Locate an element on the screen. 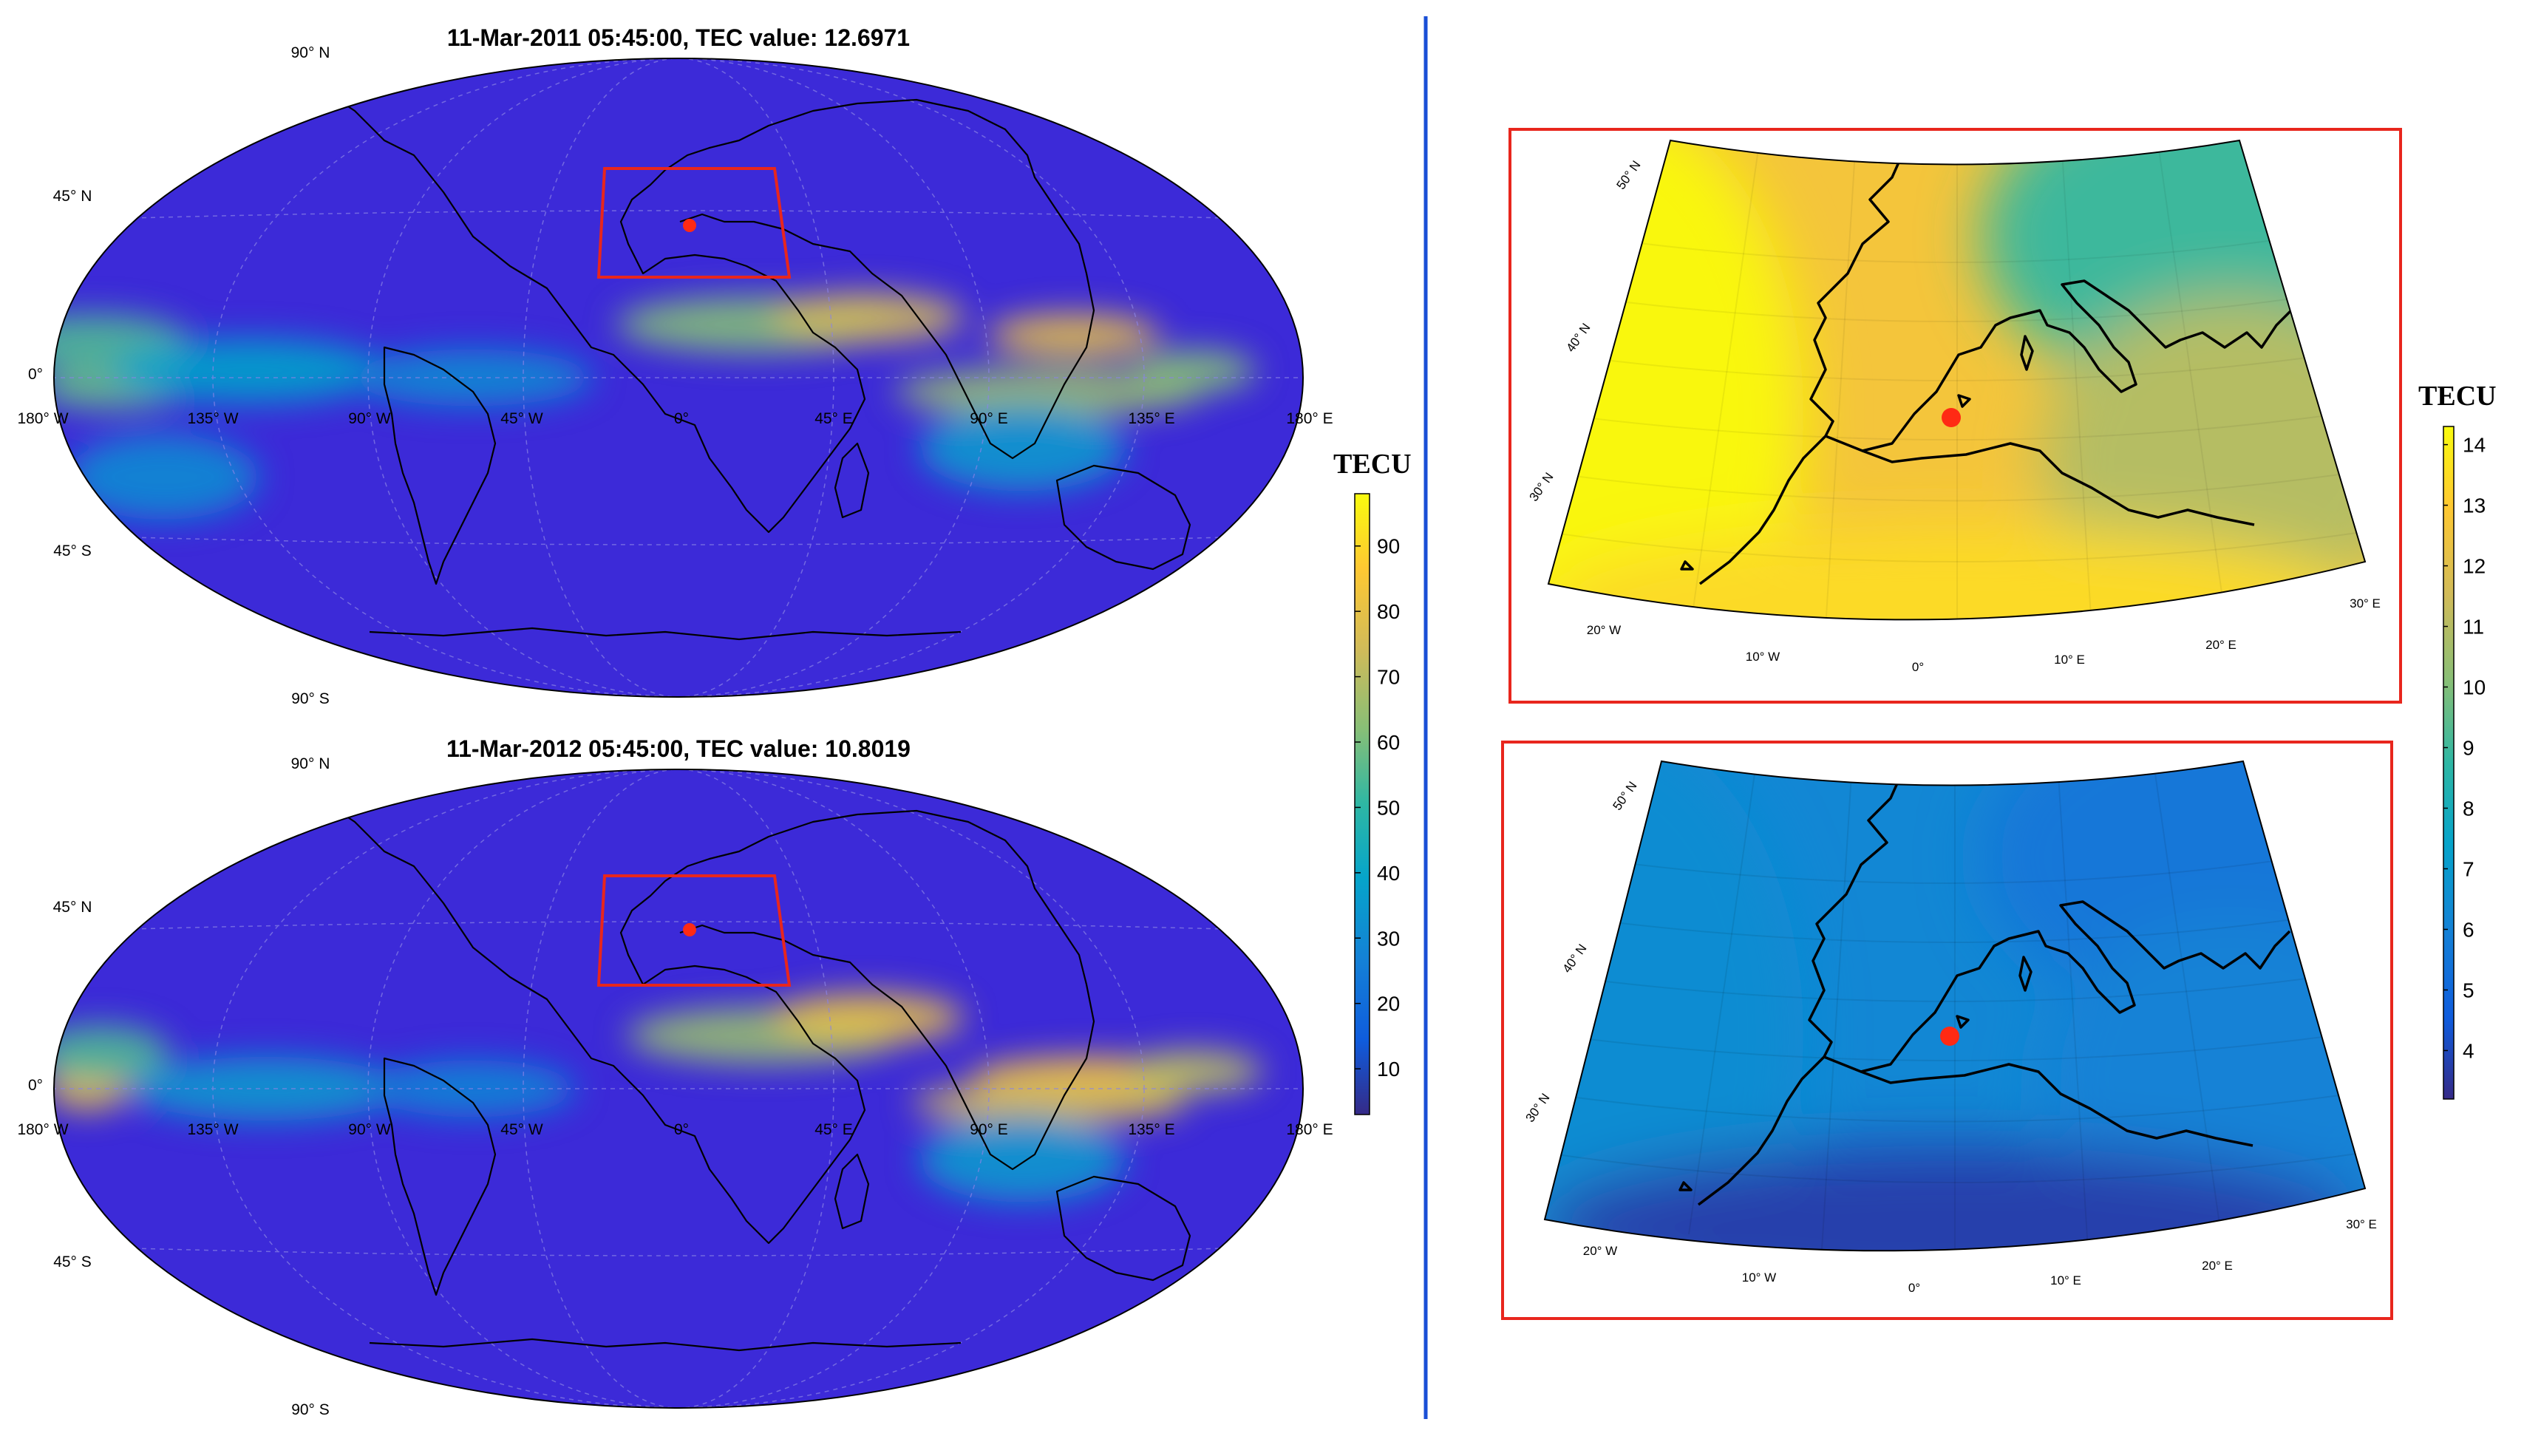  regional-lon-label: 20° W is located at coordinates (1600, 1251).